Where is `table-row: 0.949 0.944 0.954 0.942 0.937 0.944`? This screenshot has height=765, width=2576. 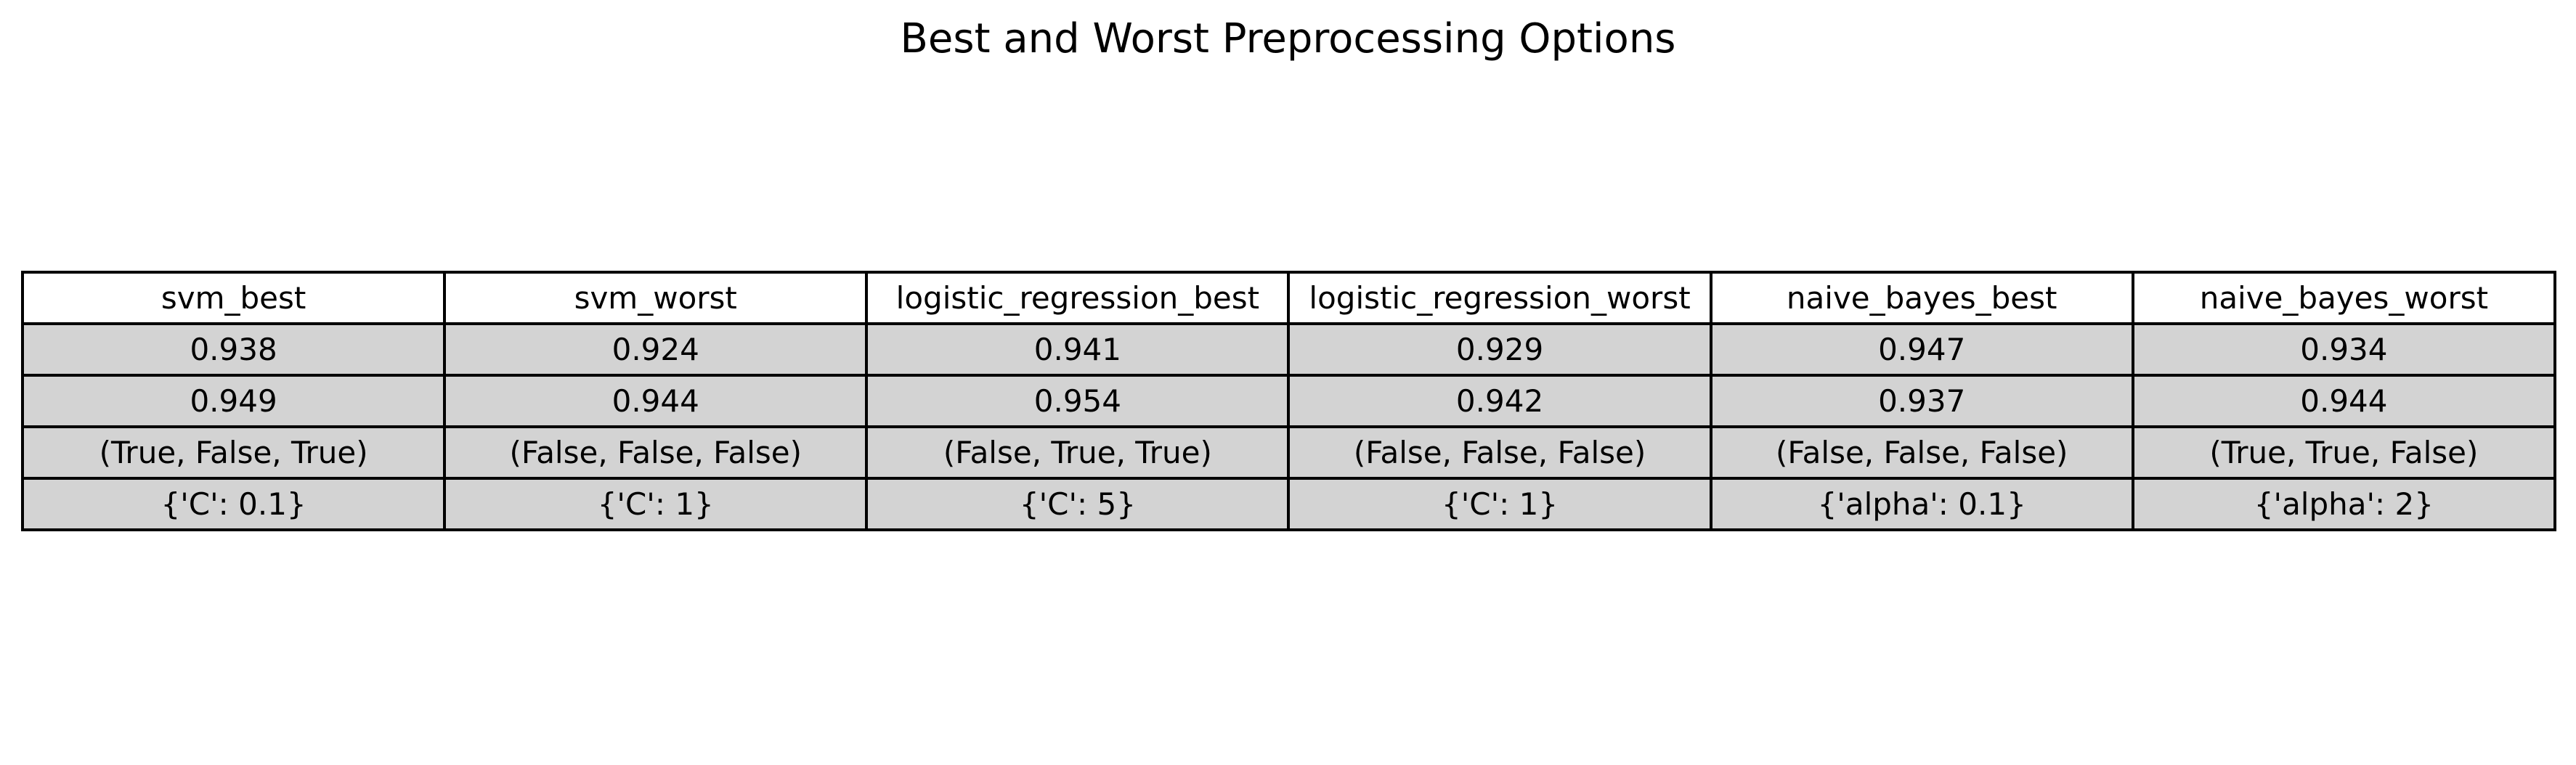
table-row: 0.949 0.944 0.954 0.942 0.937 0.944 is located at coordinates (1288, 401).